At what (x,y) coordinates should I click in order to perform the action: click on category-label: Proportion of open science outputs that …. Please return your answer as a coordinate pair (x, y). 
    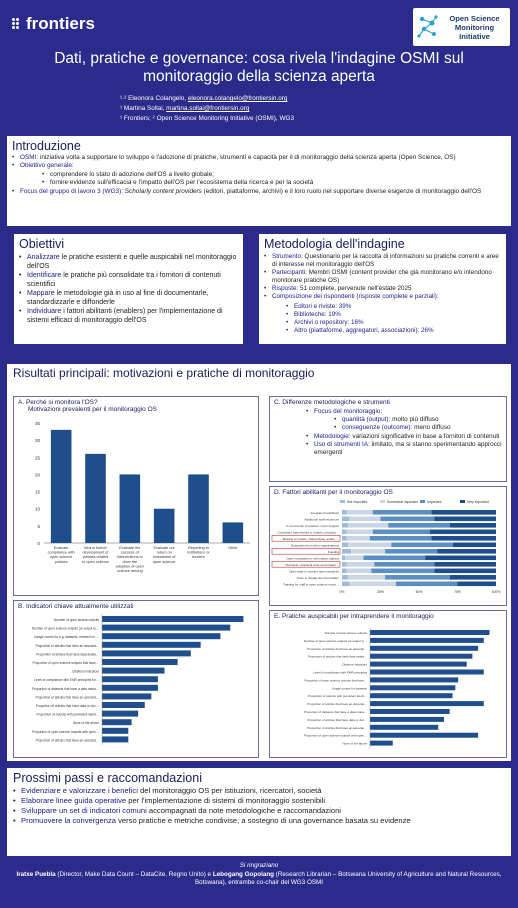
    Looking at the image, I should click on (66, 663).